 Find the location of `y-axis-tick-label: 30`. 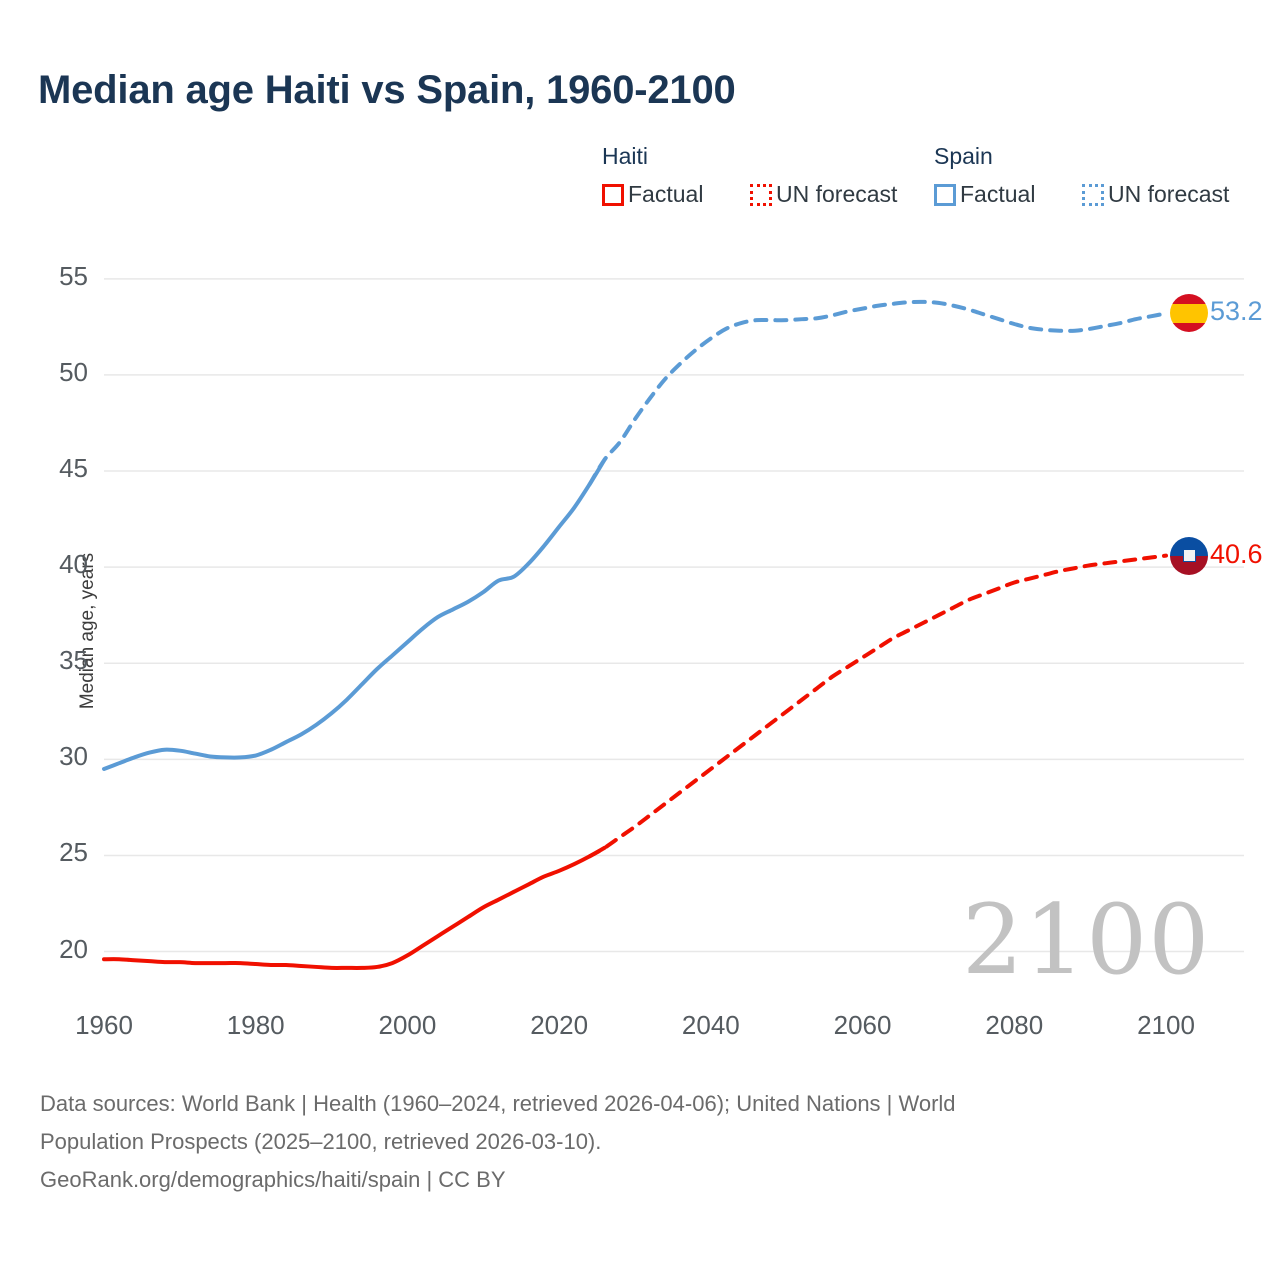

y-axis-tick-label: 30 is located at coordinates (73, 756).